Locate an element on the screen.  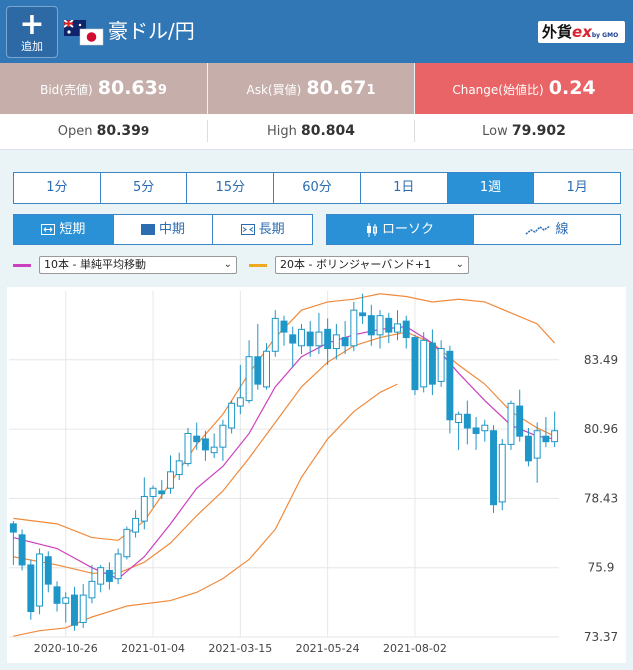
term-long-button: 長期 is located at coordinates (262, 229).